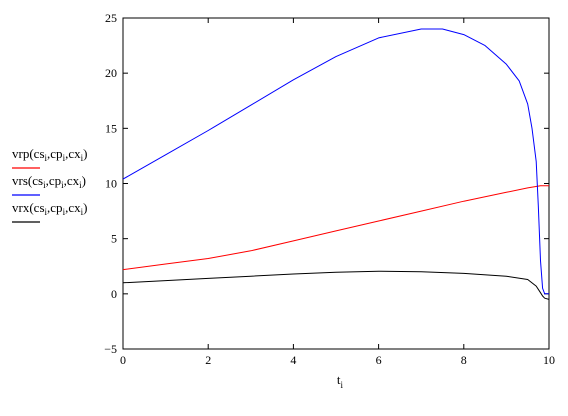  I want to click on x-tick-label: 8, so click(464, 360).